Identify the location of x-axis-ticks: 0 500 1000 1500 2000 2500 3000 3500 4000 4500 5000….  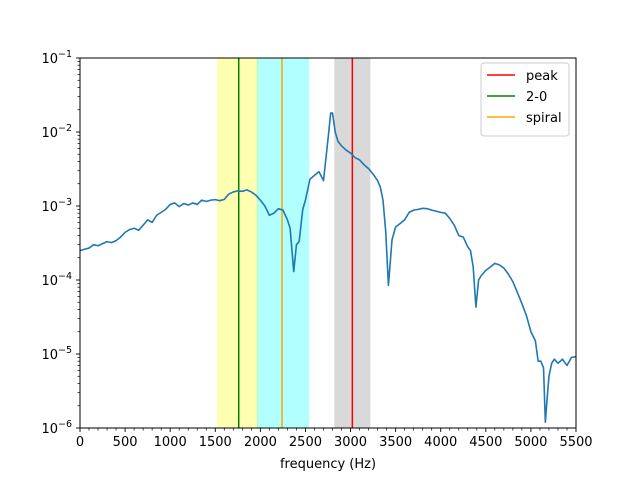
(334, 439).